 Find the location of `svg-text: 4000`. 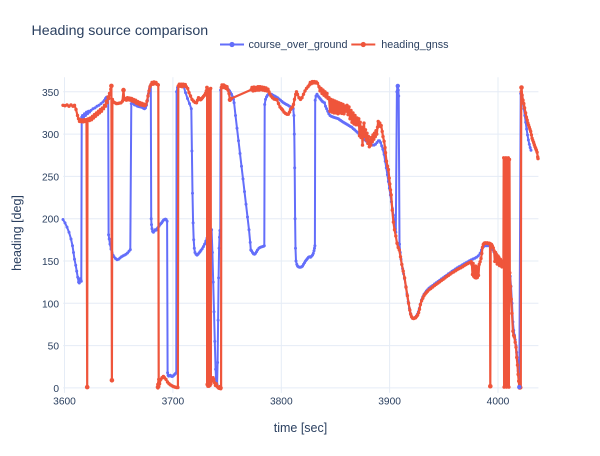

svg-text: 4000 is located at coordinates (498, 402).